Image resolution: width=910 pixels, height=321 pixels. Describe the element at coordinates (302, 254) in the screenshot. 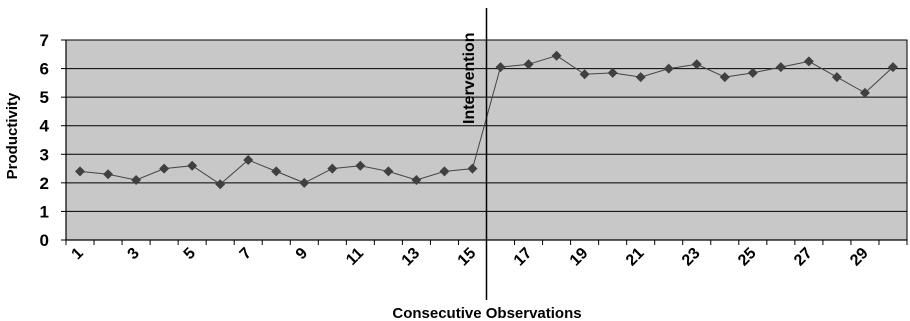

I see `x-tick-label: 9` at that location.